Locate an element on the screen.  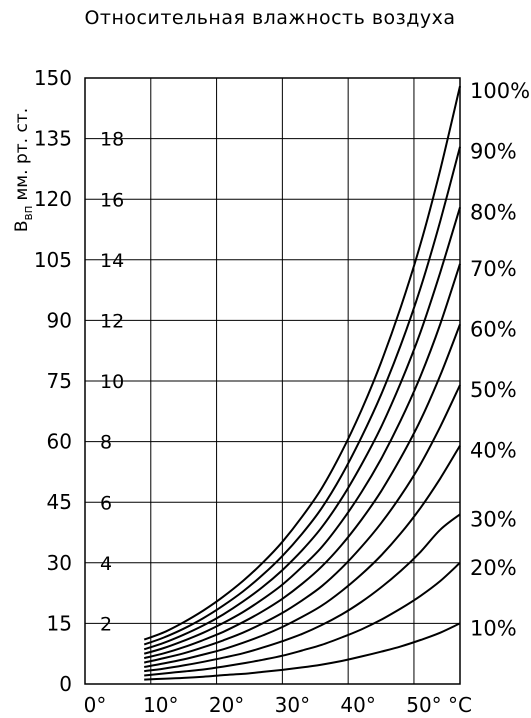
minor-tick-labels: 2 4 6 8 10 12 14 16 18 is located at coordinates (112, 382).